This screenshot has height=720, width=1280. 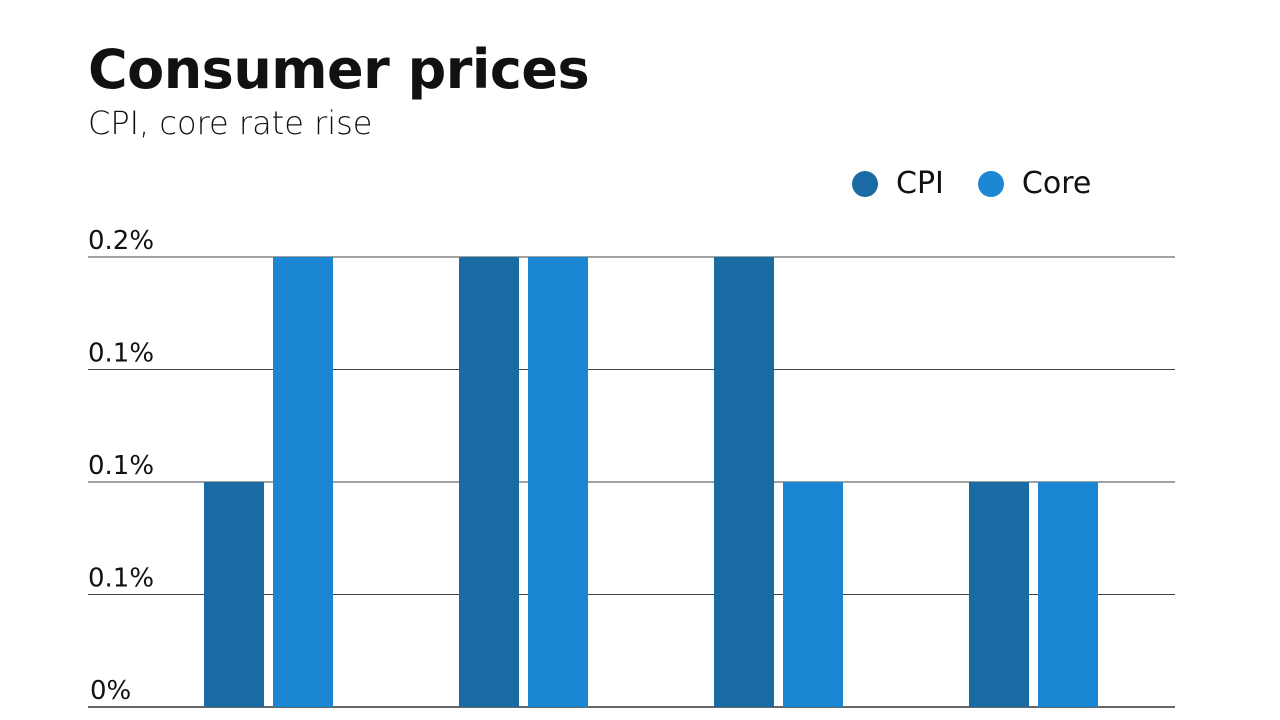 I want to click on legend-label: CPI, so click(x=920, y=183).